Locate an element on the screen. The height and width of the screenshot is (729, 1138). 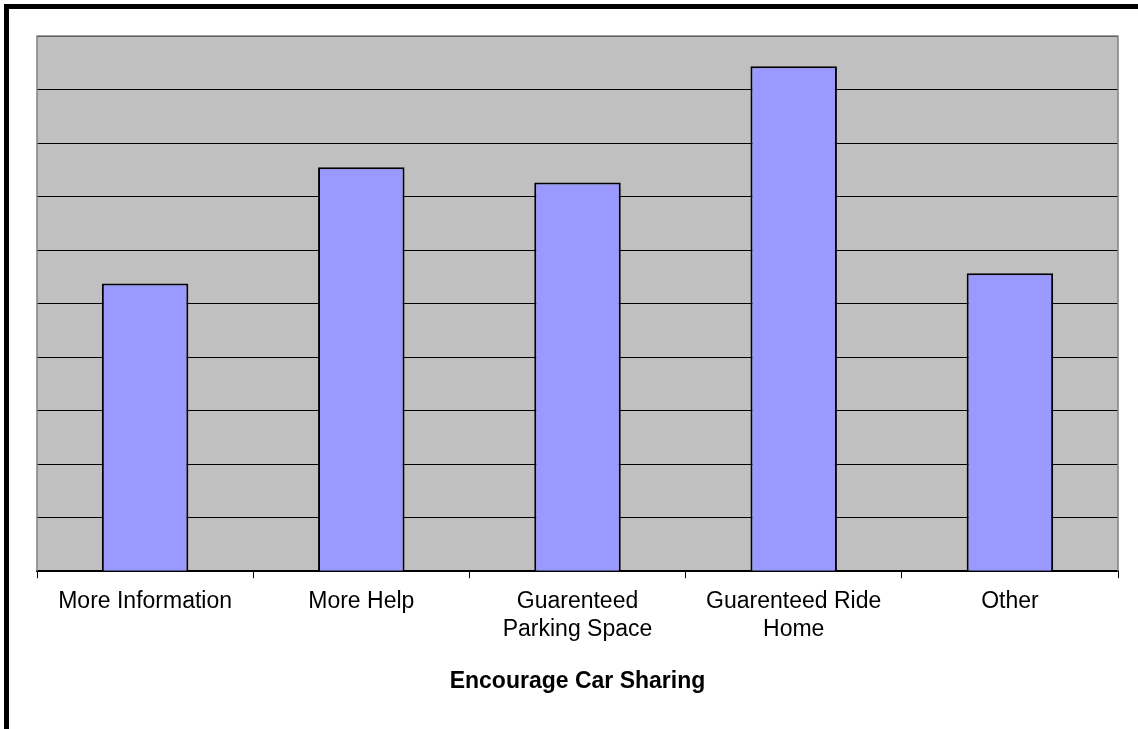
x-tick-label: More Help is located at coordinates (361, 600).